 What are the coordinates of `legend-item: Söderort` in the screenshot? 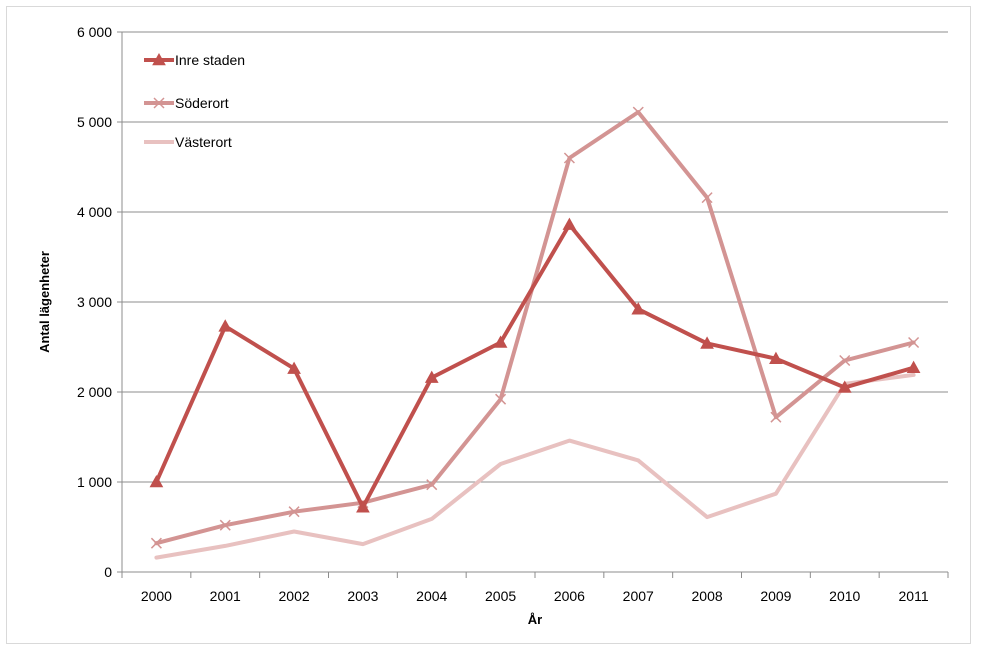 It's located at (186, 103).